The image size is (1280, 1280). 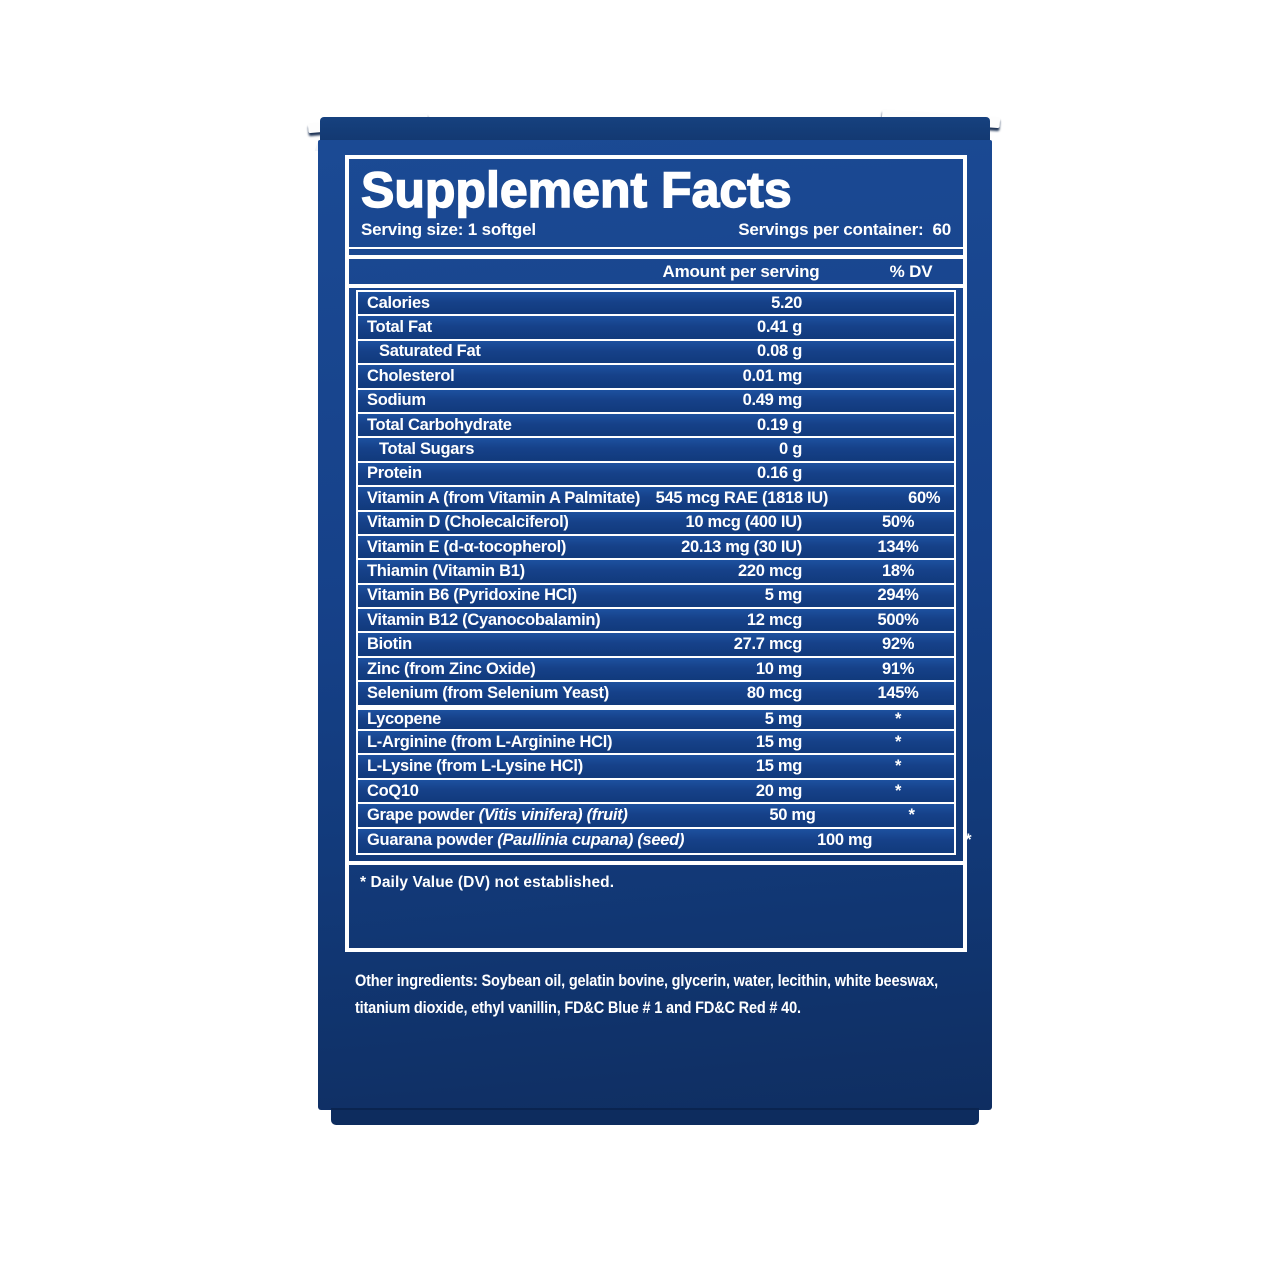 What do you see at coordinates (396, 400) in the screenshot?
I see `nutrient-name-cell: Sodium` at bounding box center [396, 400].